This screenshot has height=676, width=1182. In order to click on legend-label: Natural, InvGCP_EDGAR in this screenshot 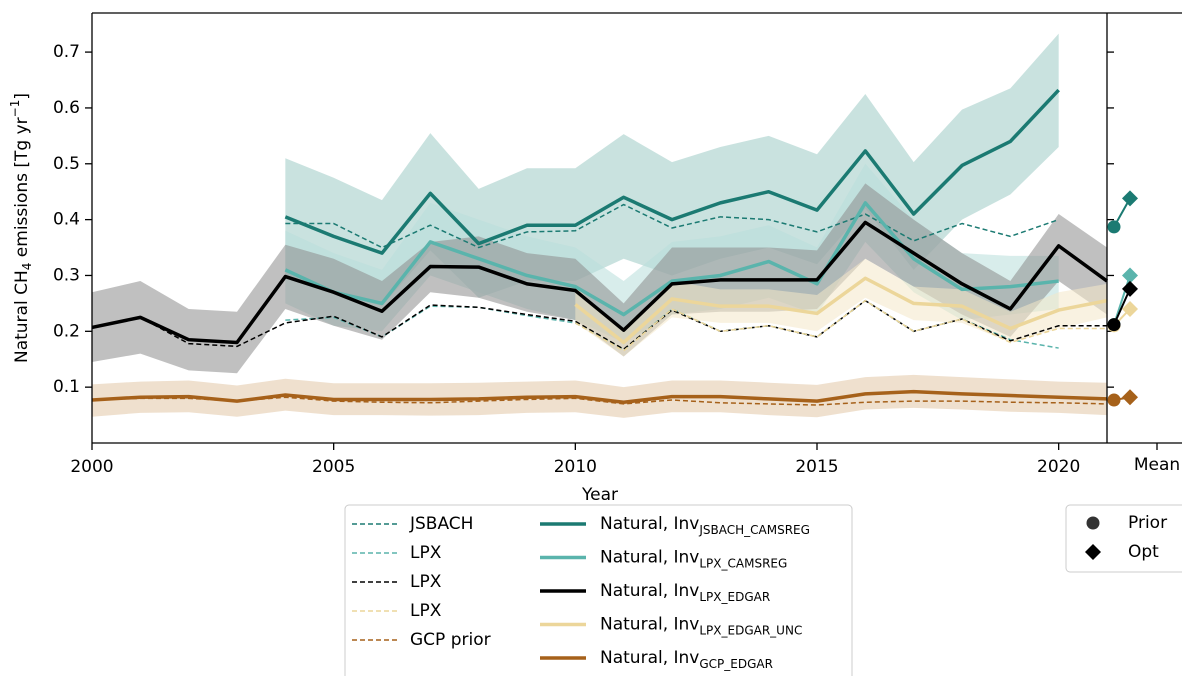, I will do `click(686, 659)`.